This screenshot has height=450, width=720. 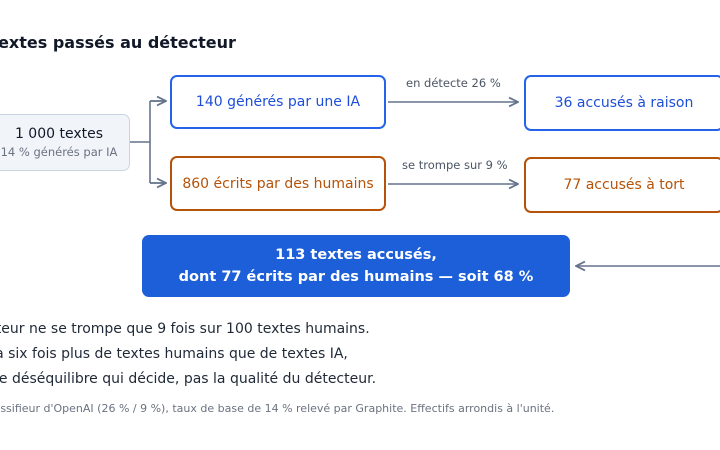 What do you see at coordinates (622, 185) in the screenshot?
I see `accused-wrongly-node: 77 accusés à tort` at bounding box center [622, 185].